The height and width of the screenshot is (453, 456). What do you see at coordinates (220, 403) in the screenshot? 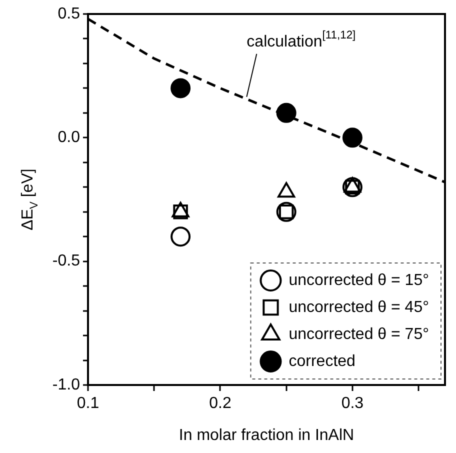
I see `x-tick-label: 0.2` at bounding box center [220, 403].